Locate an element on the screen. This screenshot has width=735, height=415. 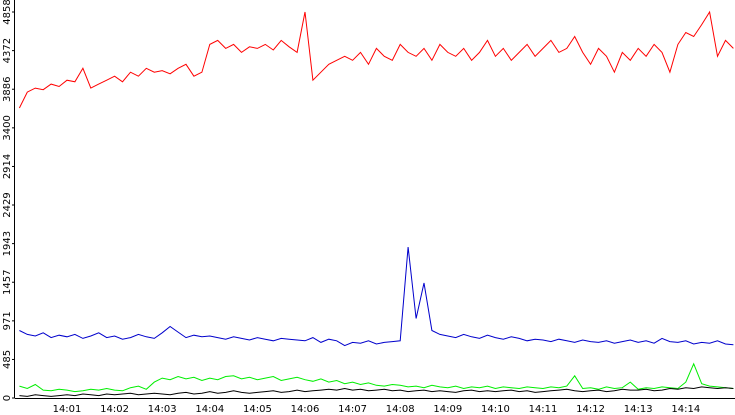
x-tick-label: 14:07 is located at coordinates (352, 409).